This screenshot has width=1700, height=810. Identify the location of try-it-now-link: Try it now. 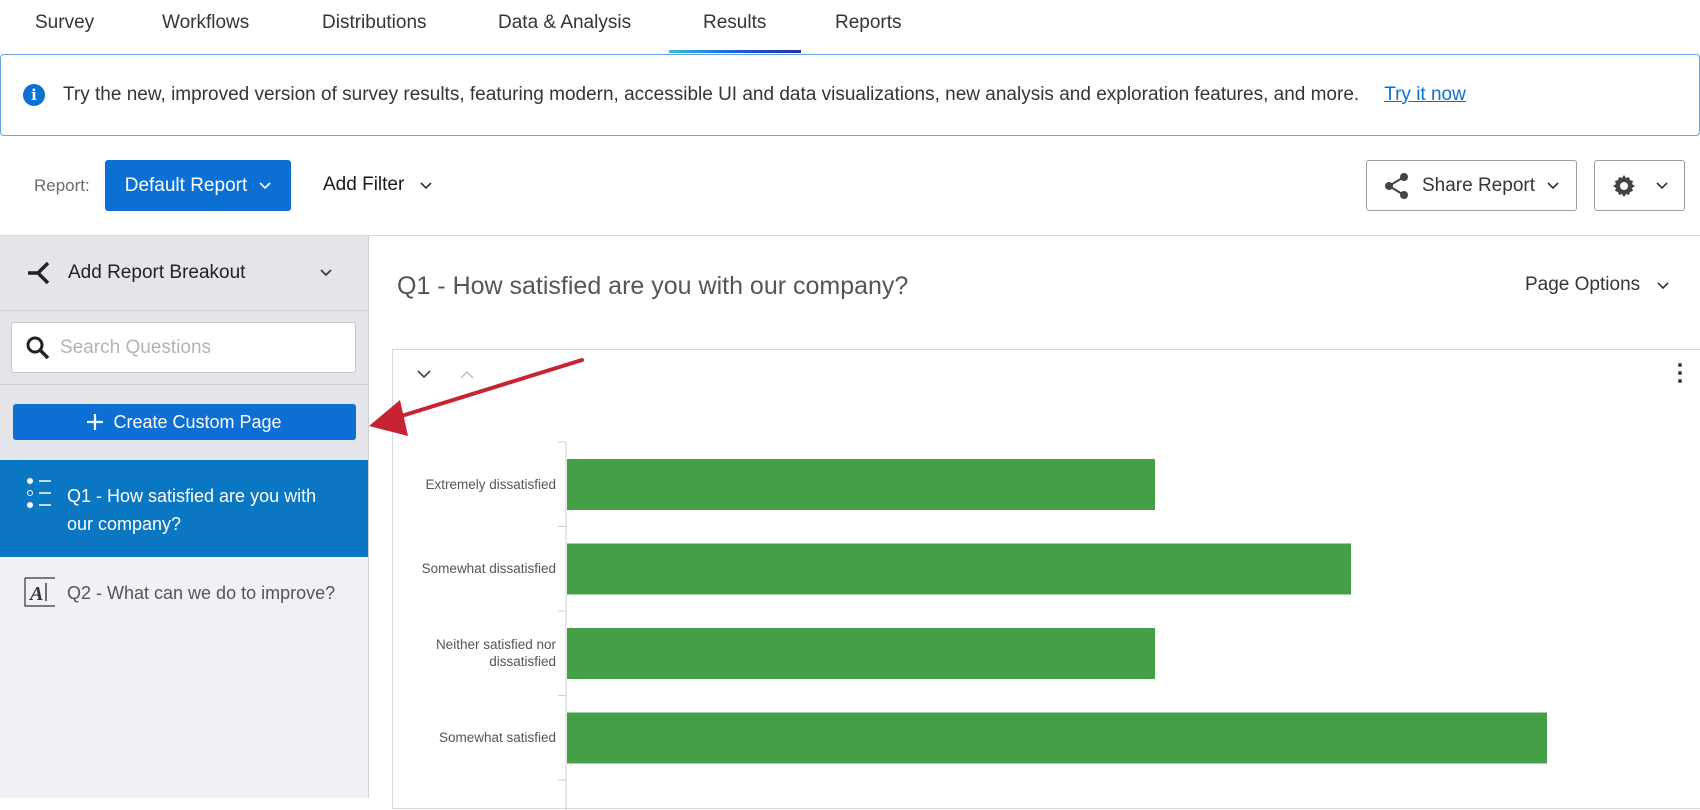
(1425, 94).